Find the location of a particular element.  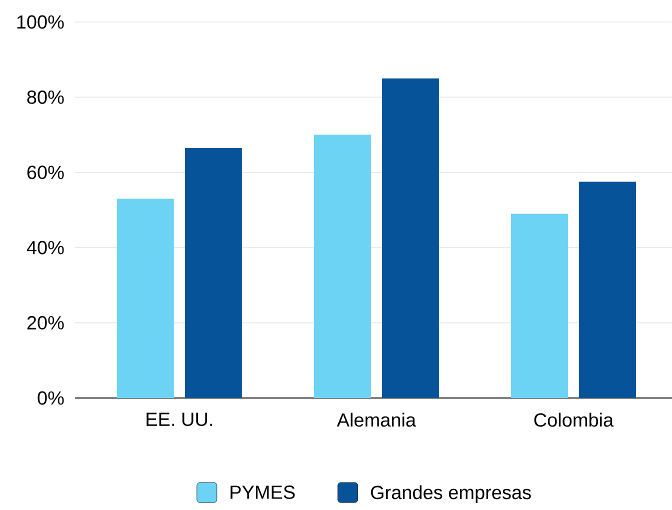

x-tick-label: EE. UU. is located at coordinates (179, 419).